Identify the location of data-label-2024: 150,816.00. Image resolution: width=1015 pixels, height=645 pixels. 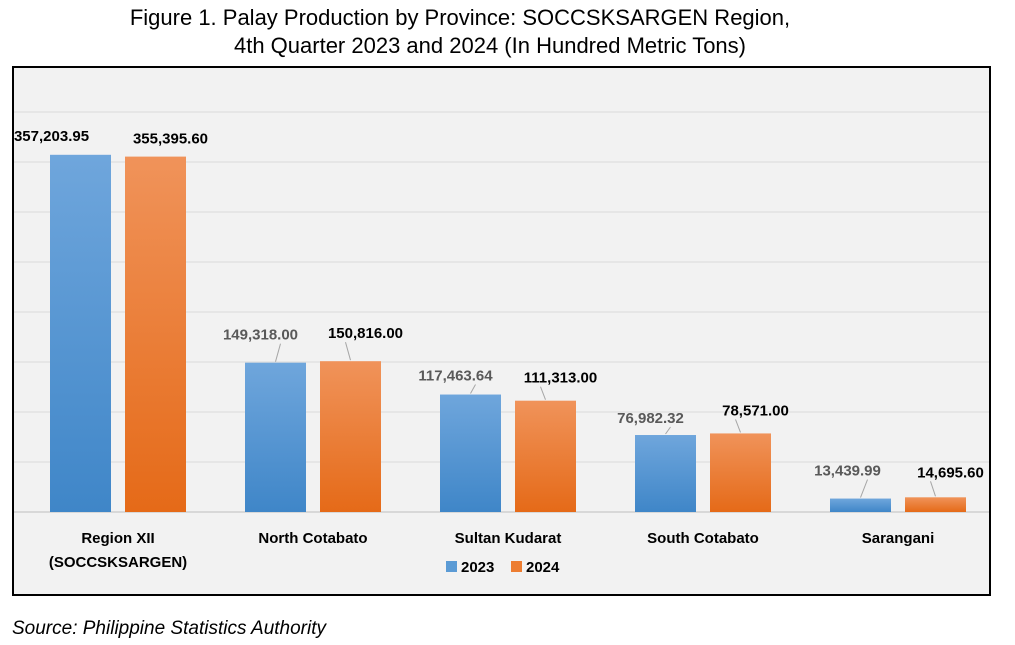
(365, 333).